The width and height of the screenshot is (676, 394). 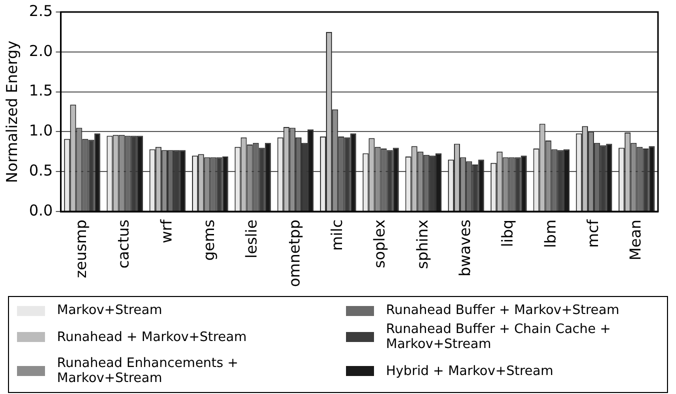 I want to click on y-tick-label: 0.5, so click(x=40, y=171).